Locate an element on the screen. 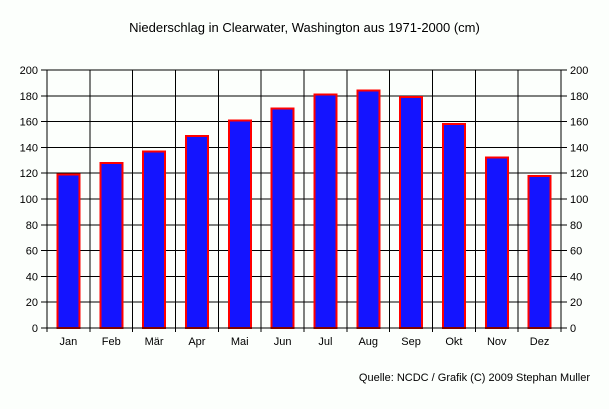  right-axis-tick-label: 0 is located at coordinates (573, 329).